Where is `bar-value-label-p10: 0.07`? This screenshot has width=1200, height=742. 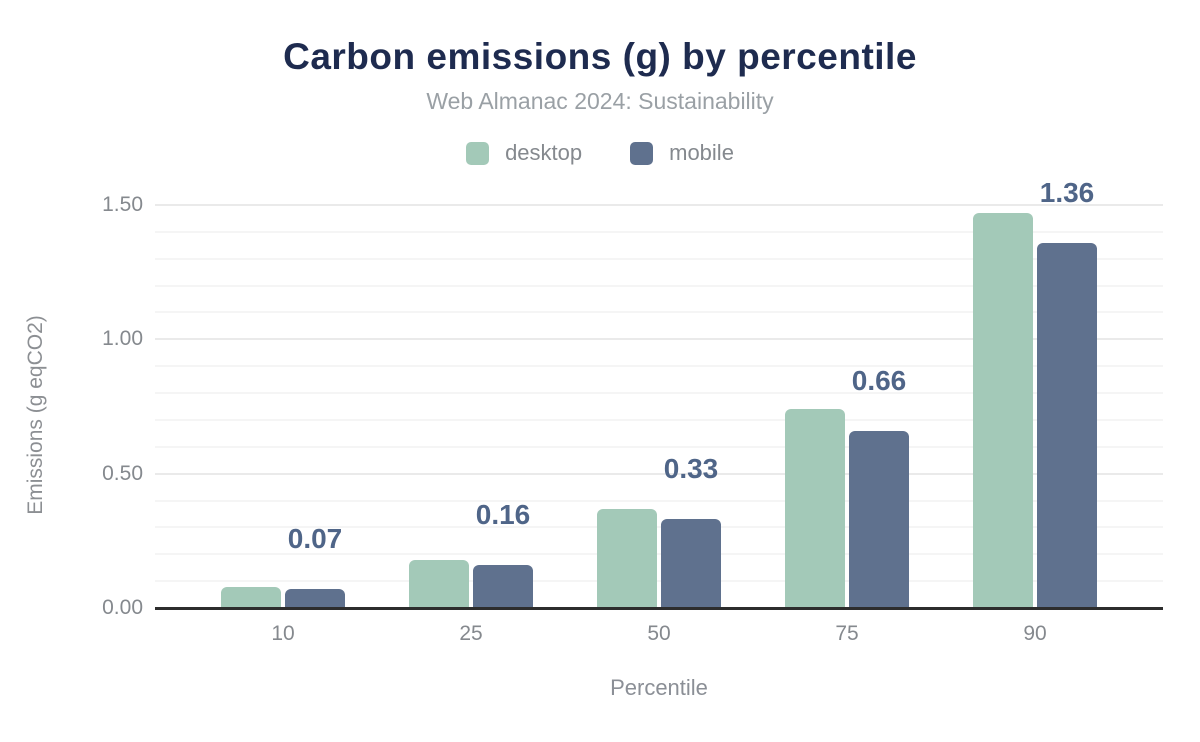 bar-value-label-p10: 0.07 is located at coordinates (315, 539).